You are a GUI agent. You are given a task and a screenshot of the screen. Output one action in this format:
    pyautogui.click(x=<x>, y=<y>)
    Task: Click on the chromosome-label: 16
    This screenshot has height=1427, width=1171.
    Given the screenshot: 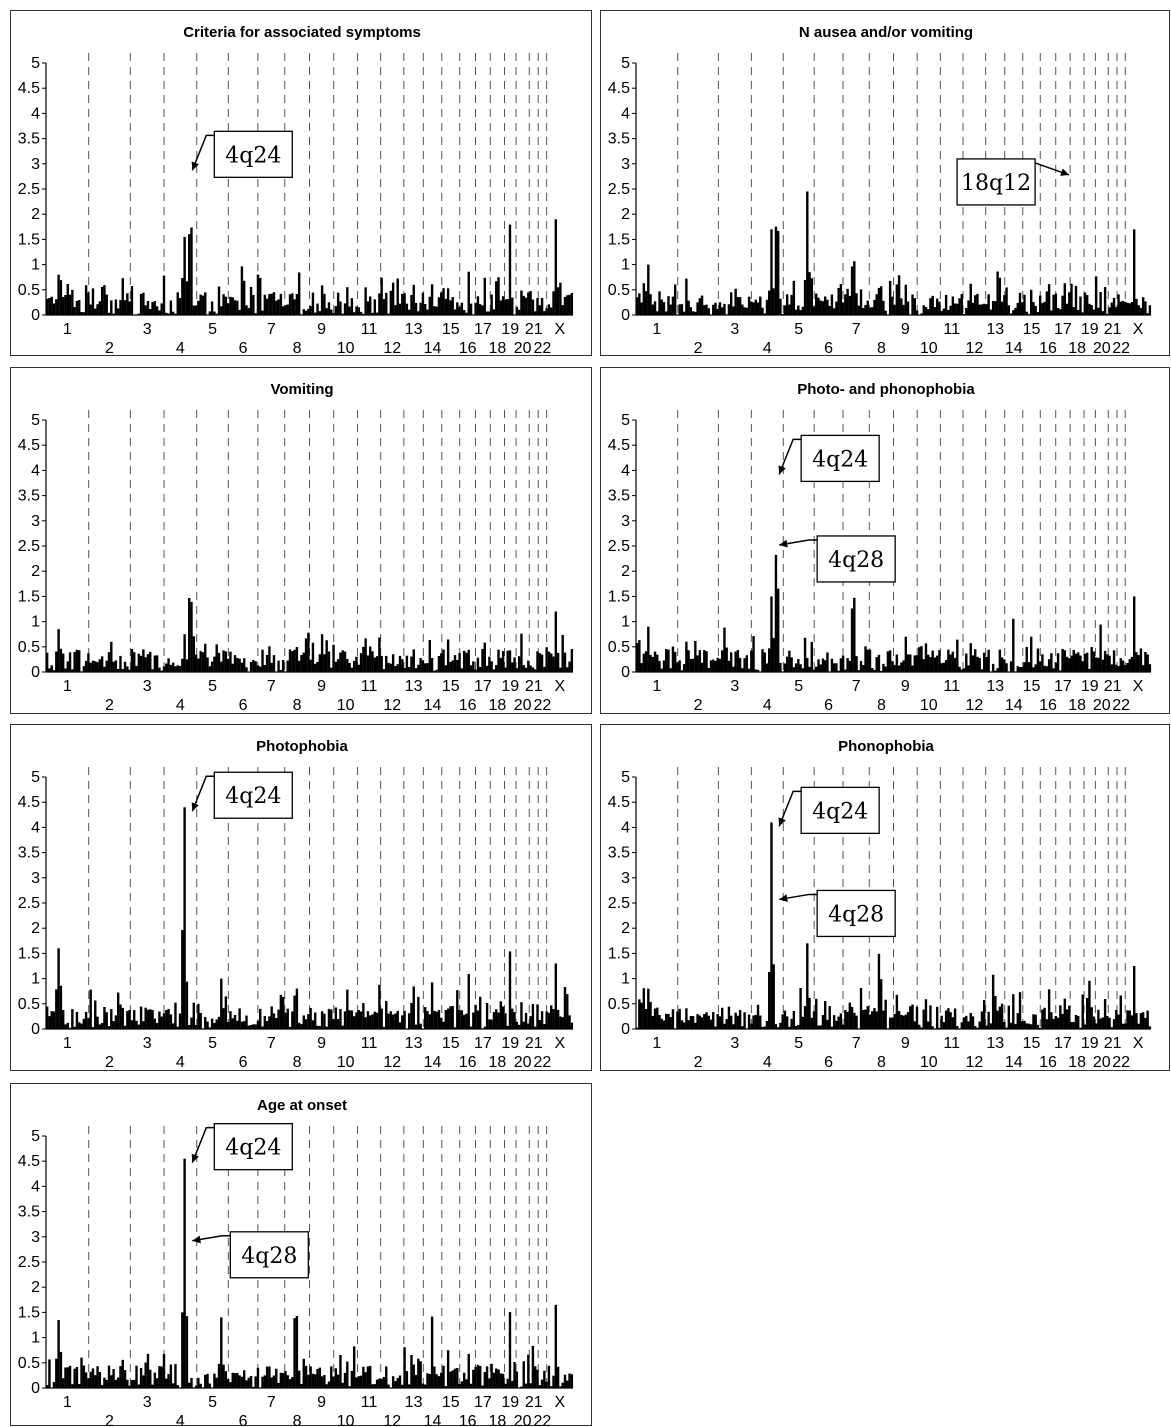 What is the action you would take?
    pyautogui.click(x=468, y=348)
    